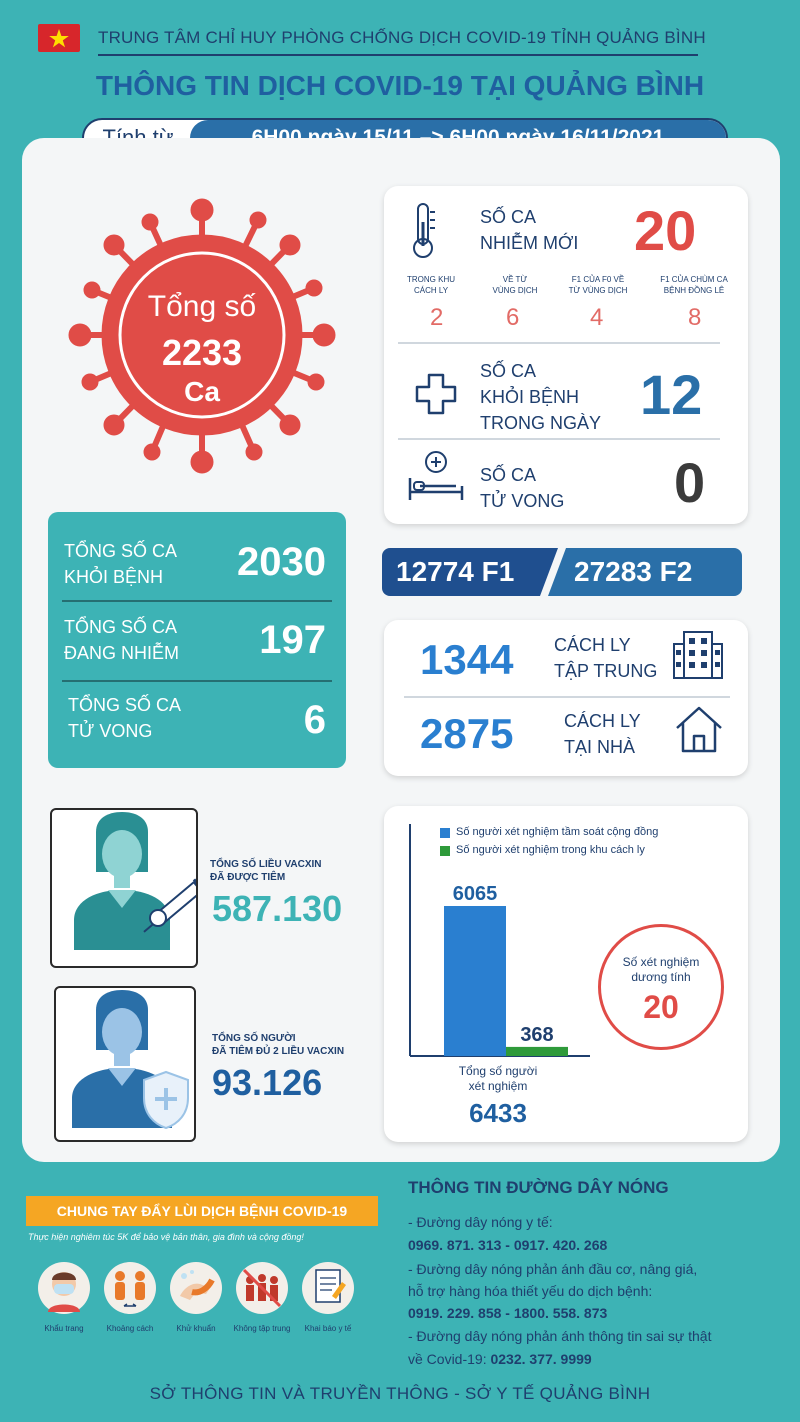 This screenshot has height=1422, width=800. What do you see at coordinates (400, 85) in the screenshot?
I see `page-title: THÔNG TIN DỊCH COVID-19 TẠI QUẢNG BÌNH` at bounding box center [400, 85].